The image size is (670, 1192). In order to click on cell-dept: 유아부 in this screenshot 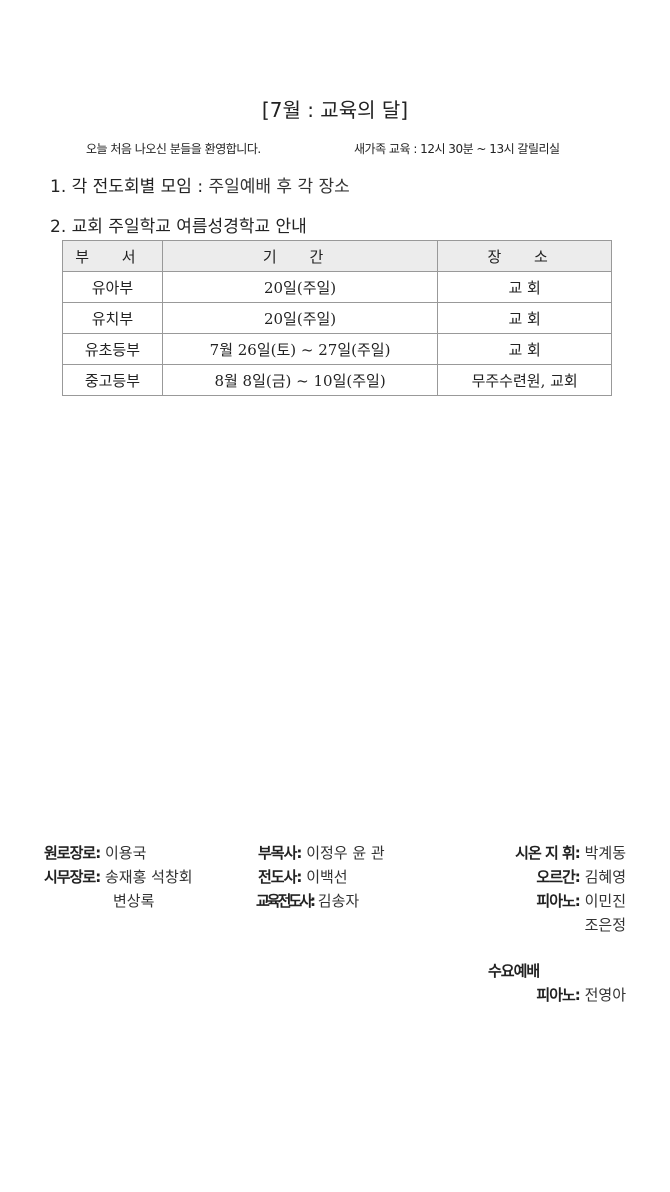, I will do `click(112, 287)`.